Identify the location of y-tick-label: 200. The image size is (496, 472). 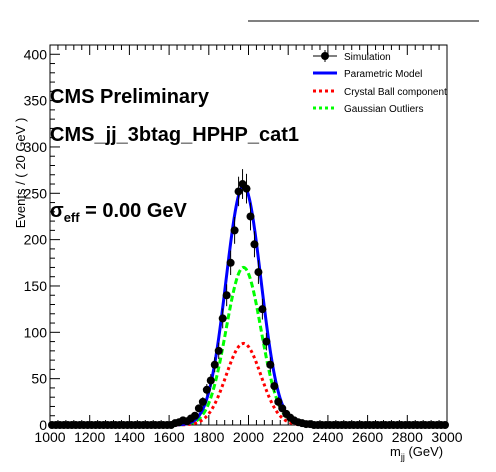
(36, 240).